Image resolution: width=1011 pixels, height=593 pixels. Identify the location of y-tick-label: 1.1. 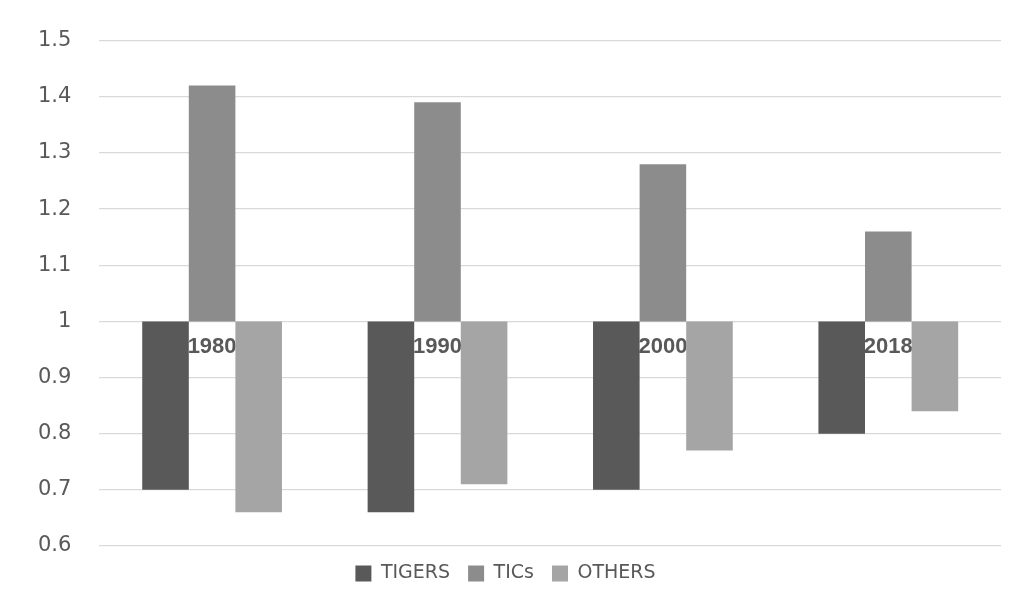
(54, 263).